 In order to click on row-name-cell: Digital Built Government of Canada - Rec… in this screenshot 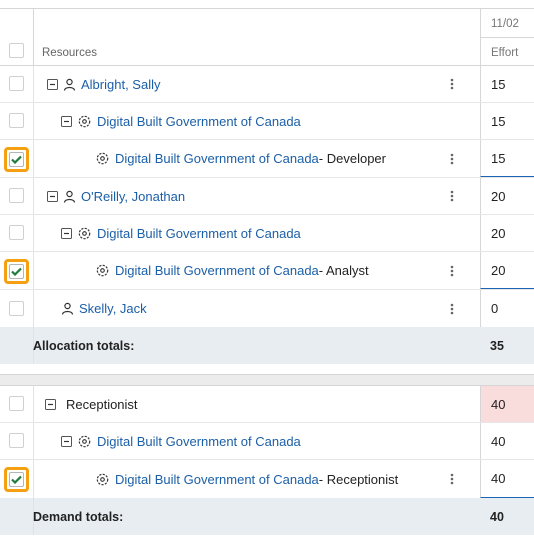, I will do `click(246, 479)`.